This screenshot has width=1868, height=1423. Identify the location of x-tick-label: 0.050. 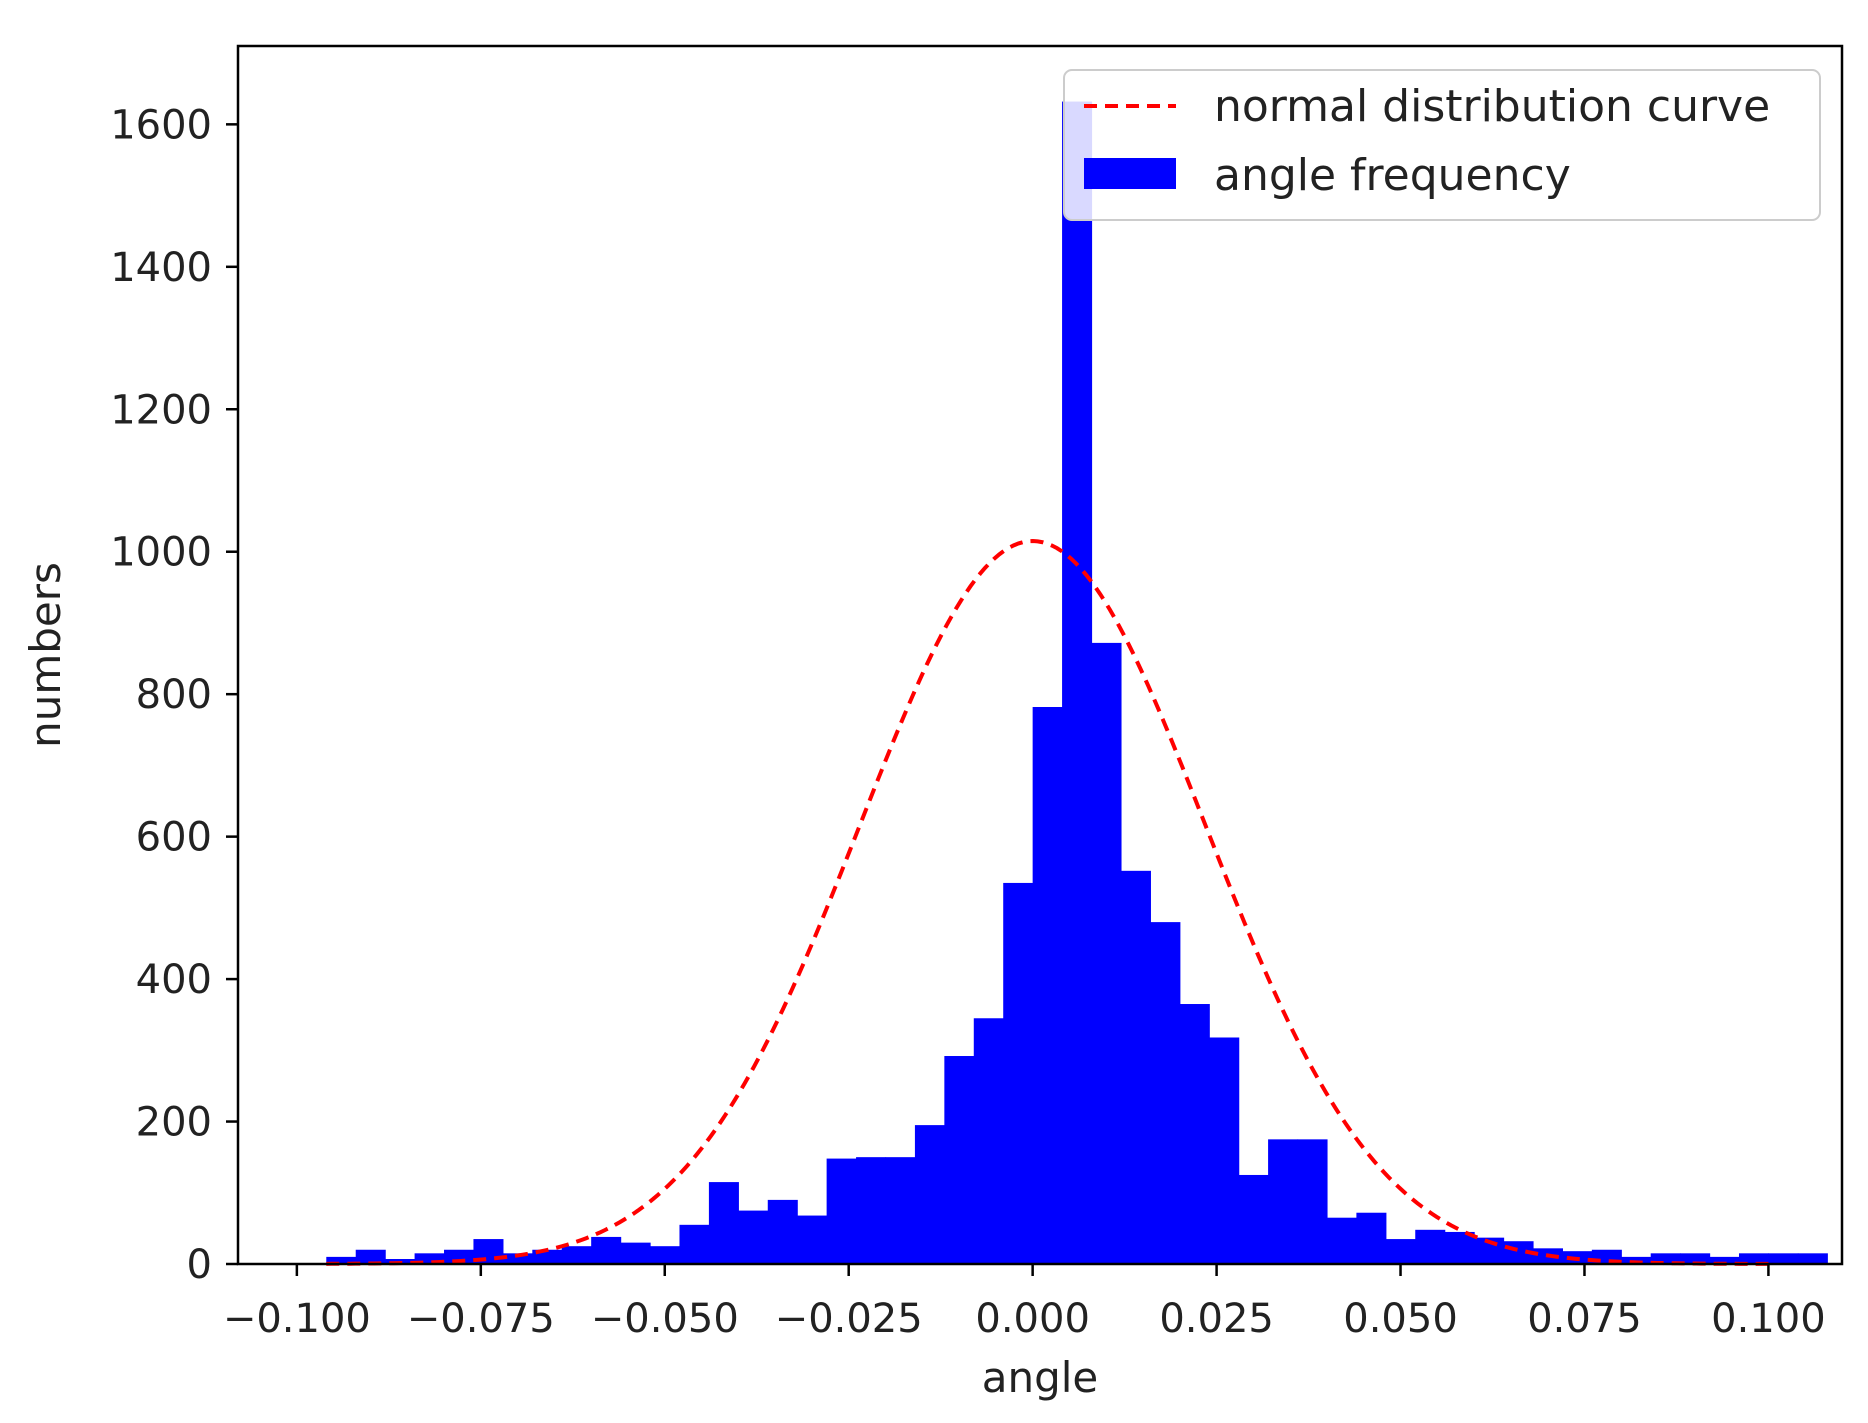
(1400, 1319).